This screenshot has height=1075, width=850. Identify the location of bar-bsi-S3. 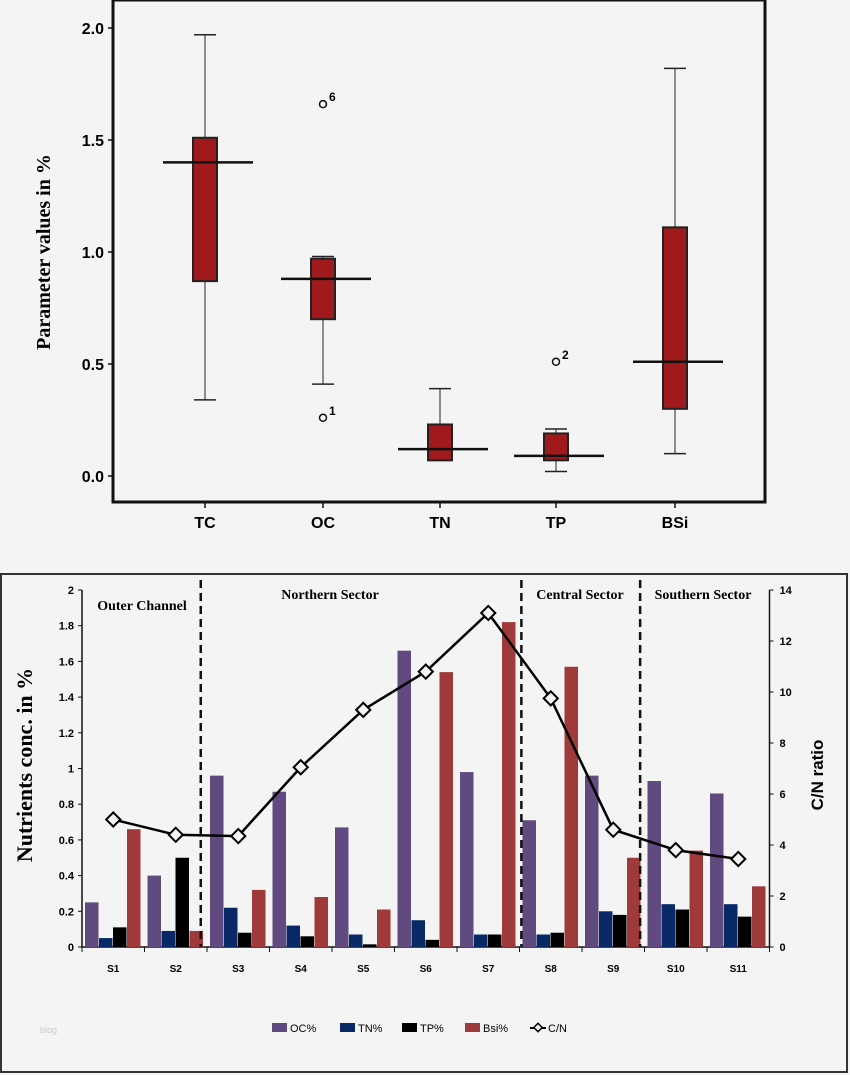
(259, 918).